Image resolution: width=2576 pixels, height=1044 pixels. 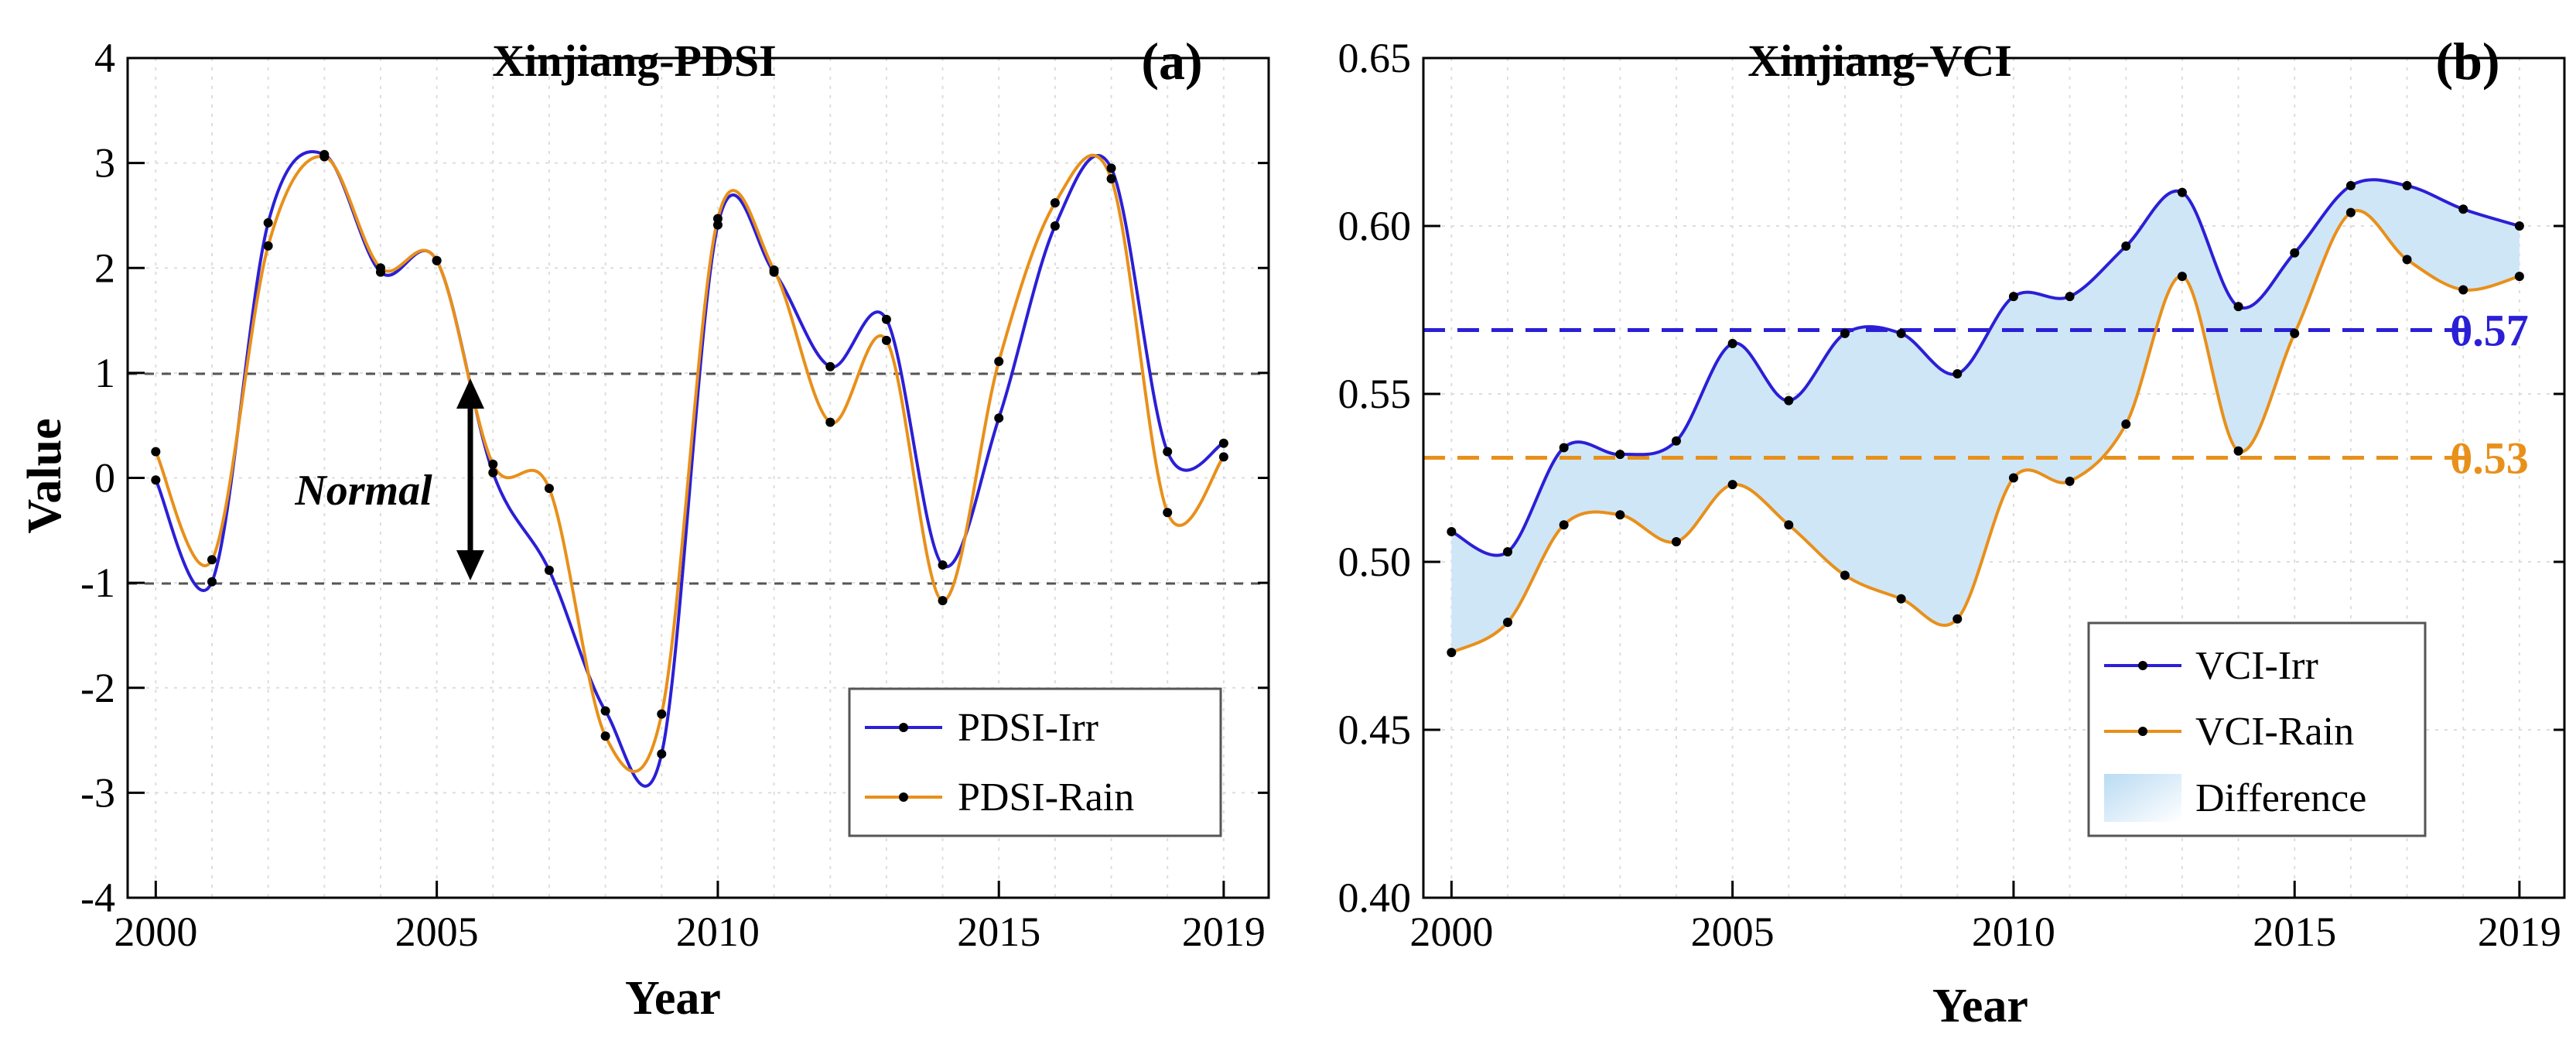 What do you see at coordinates (2489, 331) in the screenshot?
I see `mean-label-vci-irr: 0.57` at bounding box center [2489, 331].